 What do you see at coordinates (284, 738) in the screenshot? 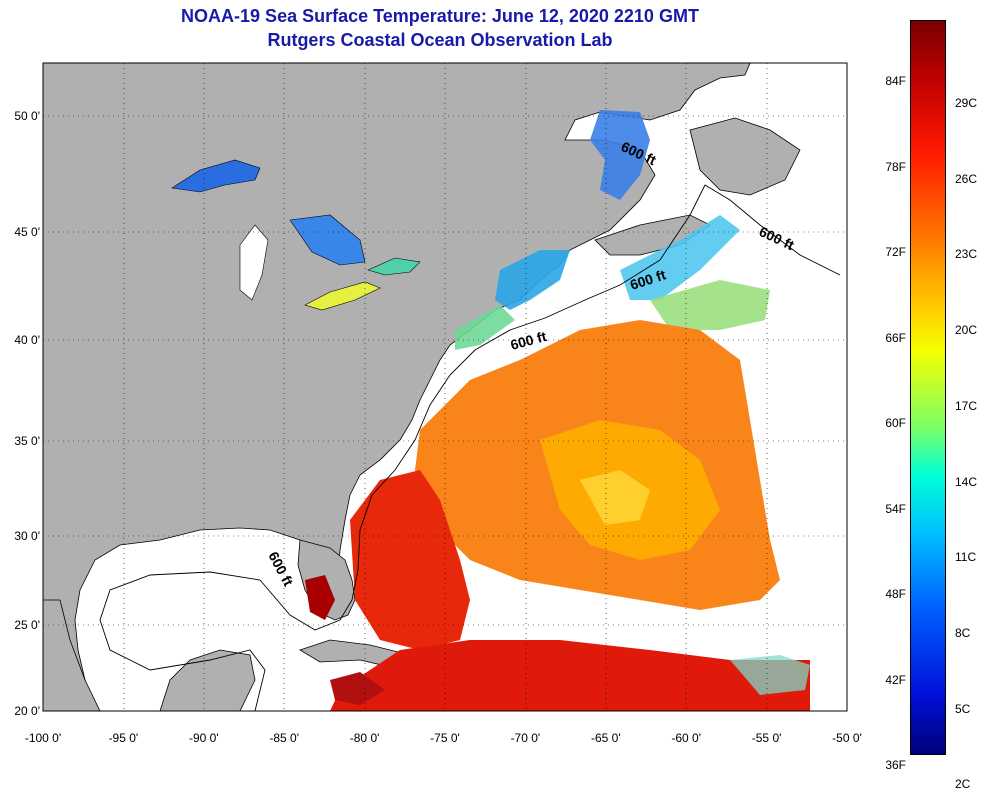
I see `lon-tick-label: -85 0'` at bounding box center [284, 738].